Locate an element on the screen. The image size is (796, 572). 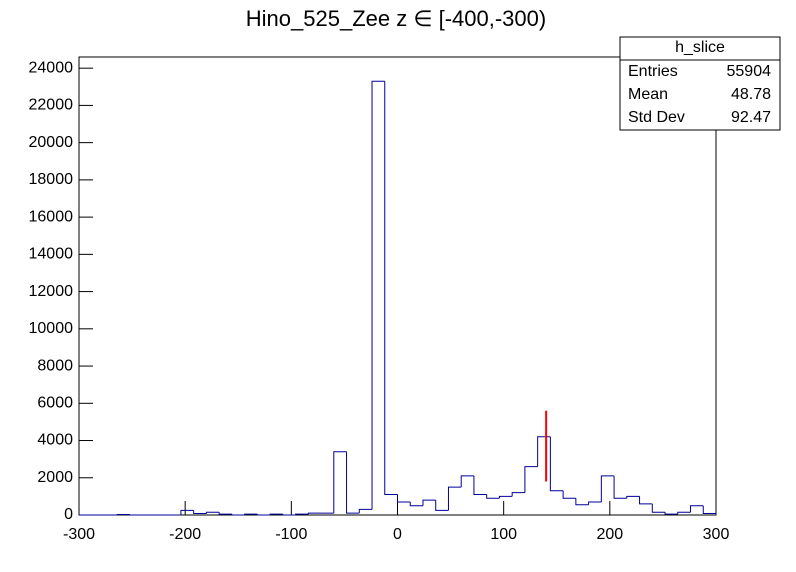
stats-name: h_slice is located at coordinates (700, 47).